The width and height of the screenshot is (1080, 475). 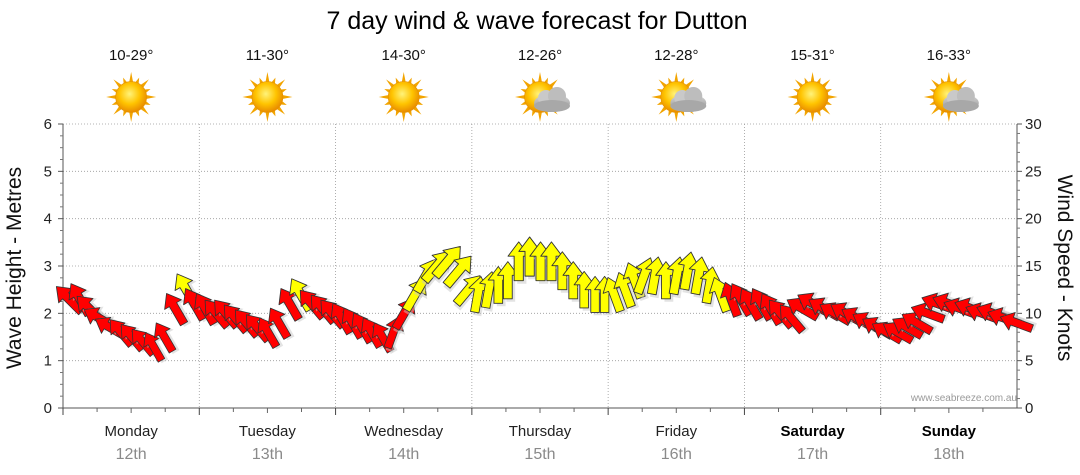 What do you see at coordinates (403, 454) in the screenshot?
I see `date-label-wednesday: 14th` at bounding box center [403, 454].